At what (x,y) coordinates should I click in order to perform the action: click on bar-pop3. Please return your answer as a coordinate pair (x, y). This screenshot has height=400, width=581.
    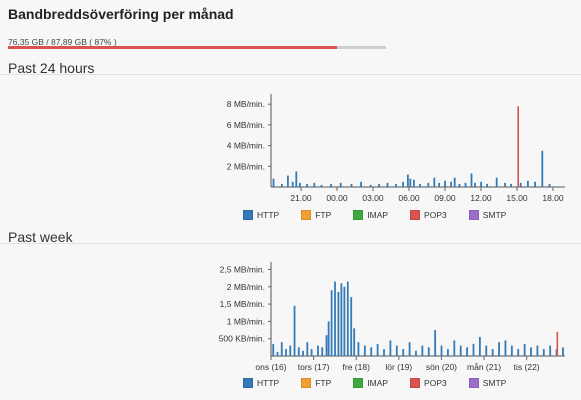
    Looking at the image, I should click on (518, 146).